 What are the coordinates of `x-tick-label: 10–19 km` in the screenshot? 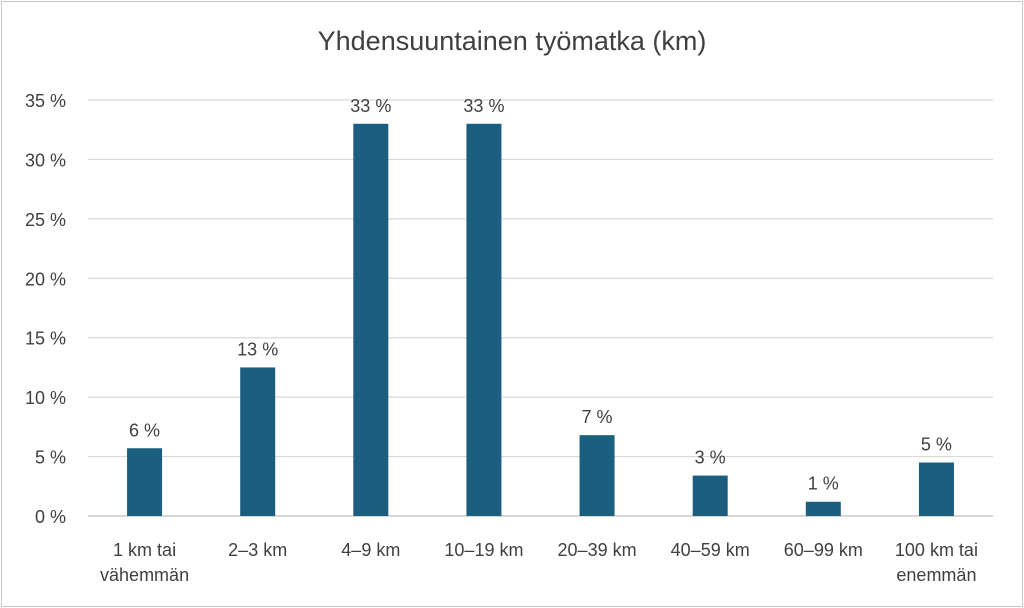 It's located at (483, 550).